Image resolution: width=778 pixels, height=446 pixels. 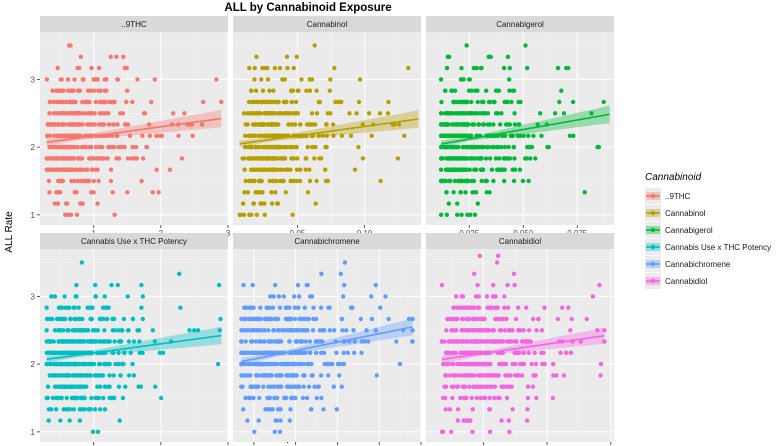 I want to click on y-tick-label: 2, so click(x=33, y=147).